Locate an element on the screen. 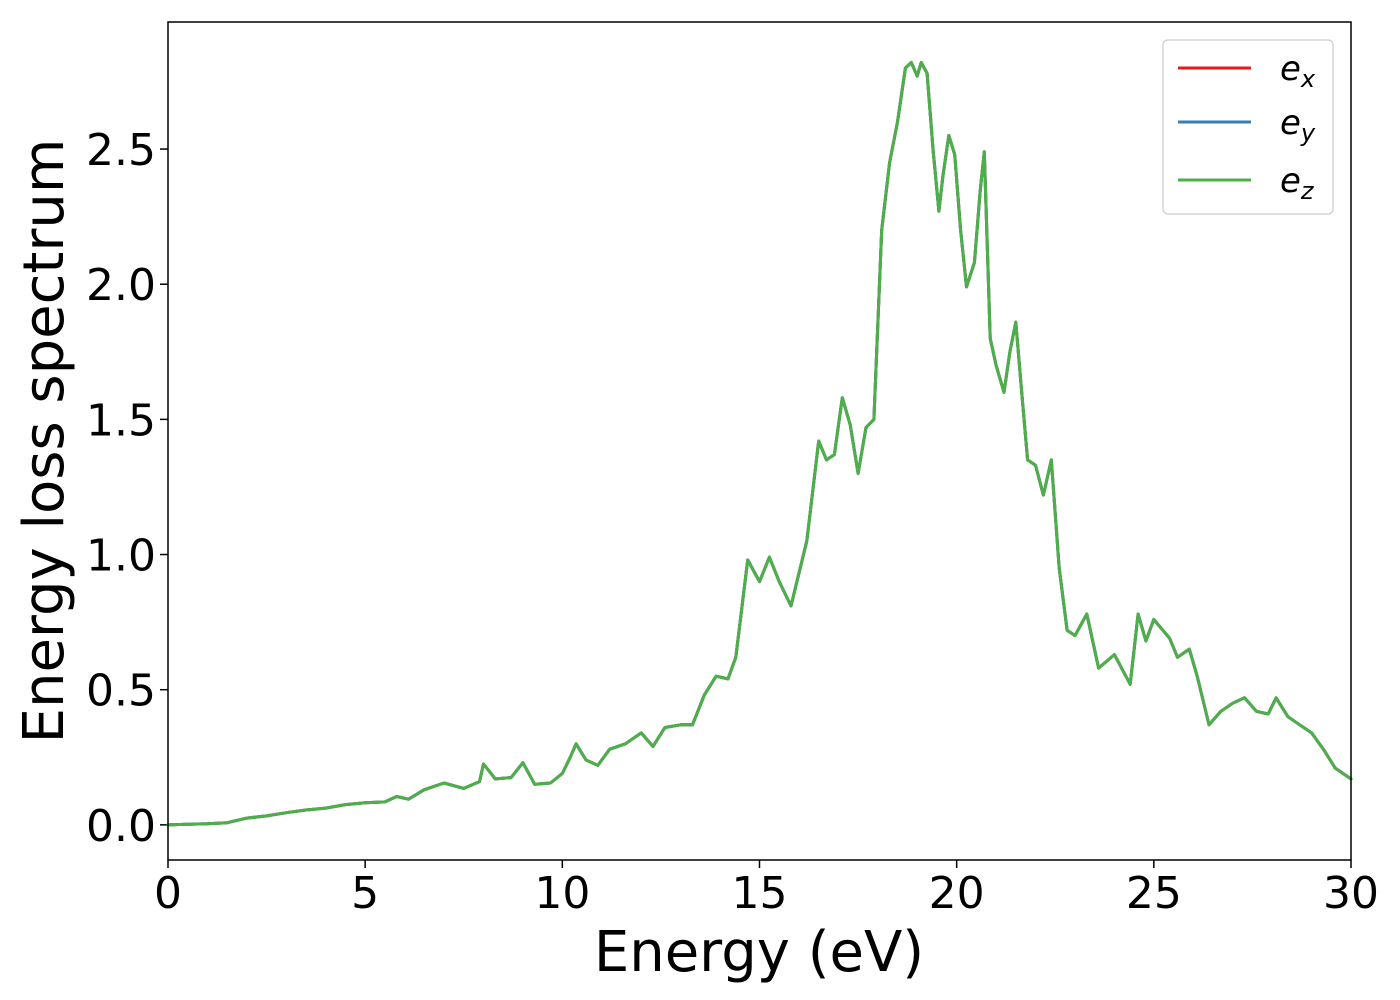 The height and width of the screenshot is (1000, 1400). legend-label-e-y: ey is located at coordinates (1298, 125).